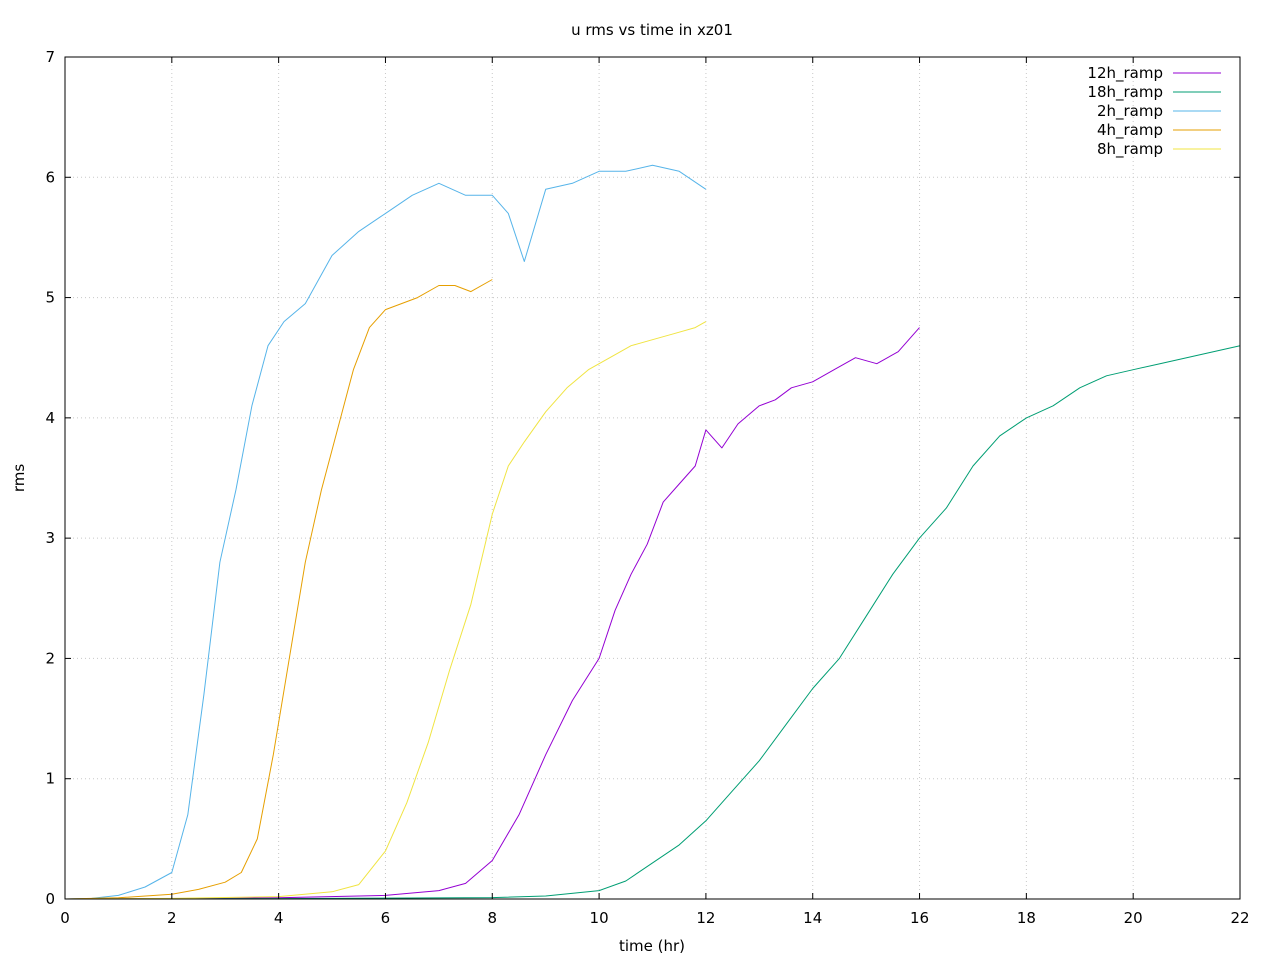 The width and height of the screenshot is (1280, 960). I want to click on chart-title: u rms vs time in xz01, so click(652, 30).